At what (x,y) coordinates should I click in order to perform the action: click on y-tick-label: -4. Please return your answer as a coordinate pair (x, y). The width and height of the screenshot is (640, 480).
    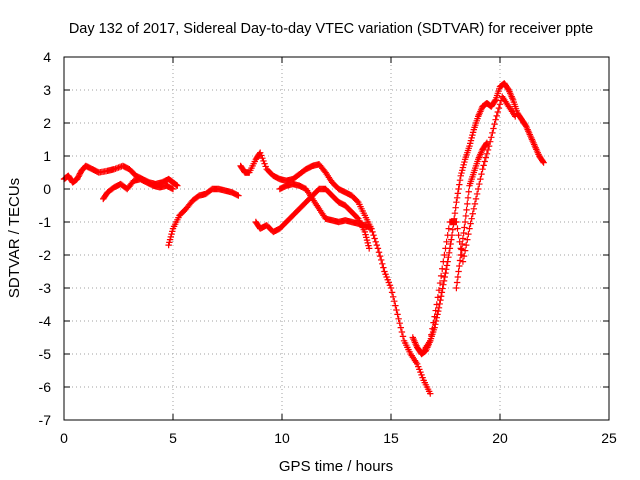
    Looking at the image, I should click on (45, 321).